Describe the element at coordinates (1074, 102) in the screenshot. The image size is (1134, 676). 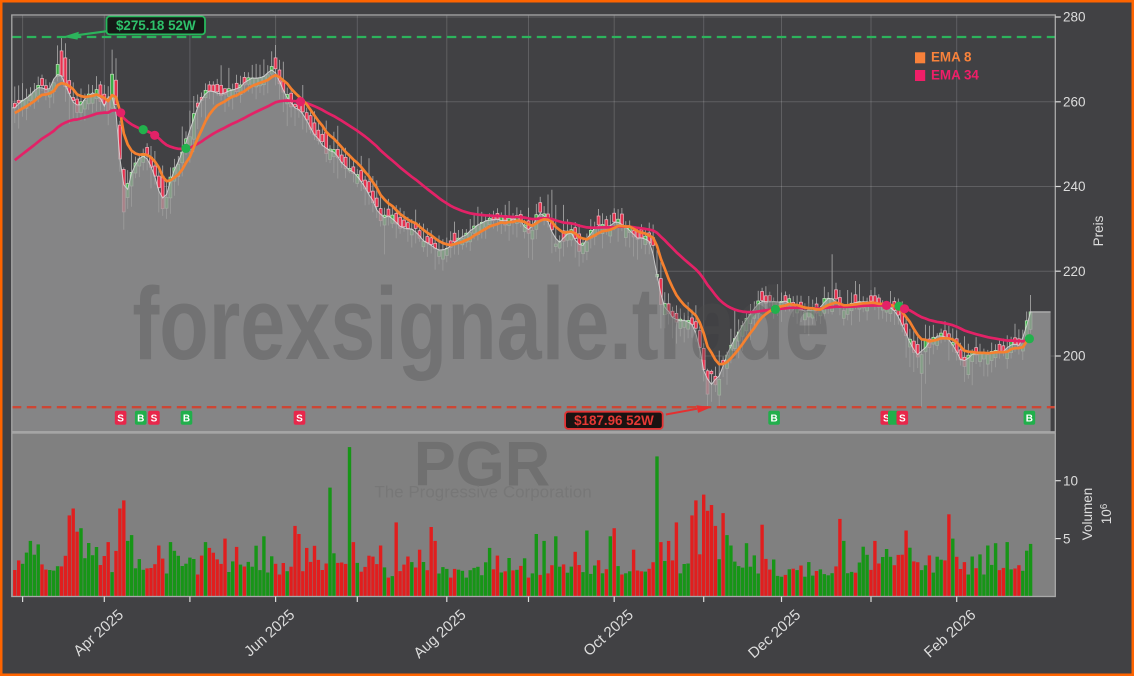
I see `svg-text: 260` at that location.